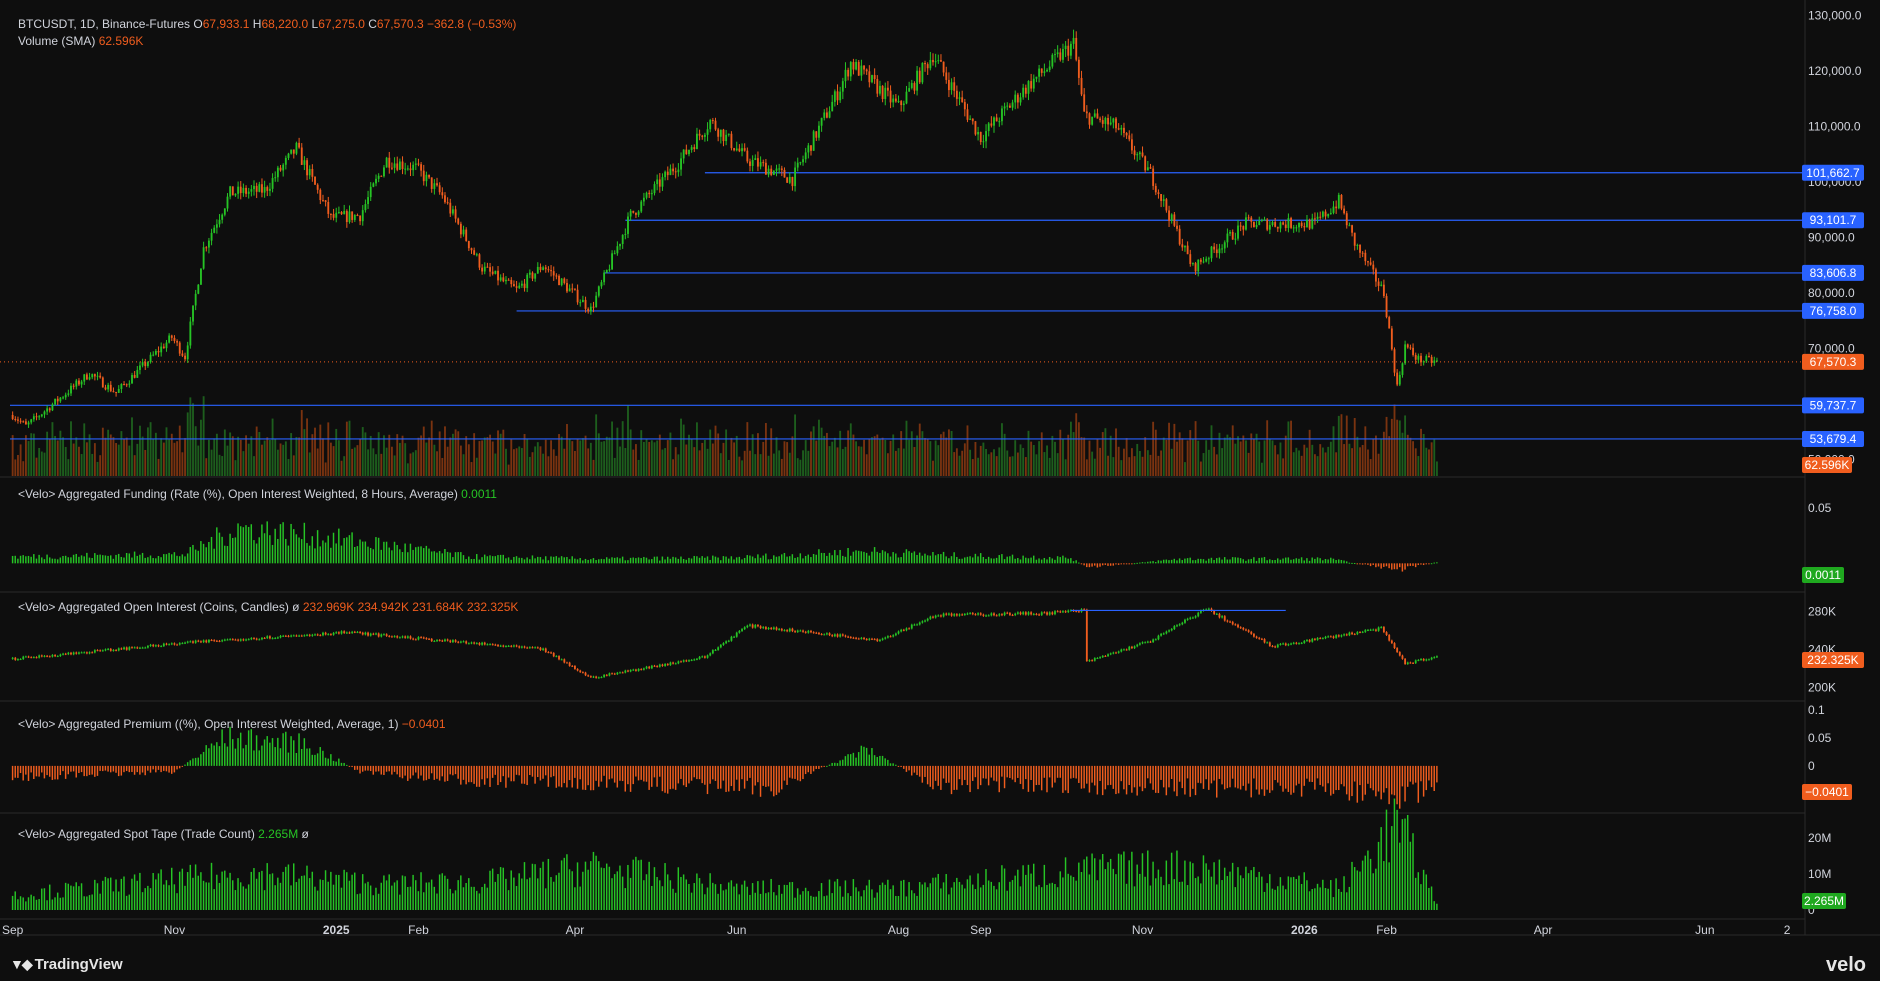 This screenshot has width=1880, height=981. Describe the element at coordinates (303, 834) in the screenshot. I see `spot-legend-extra: ø` at that location.